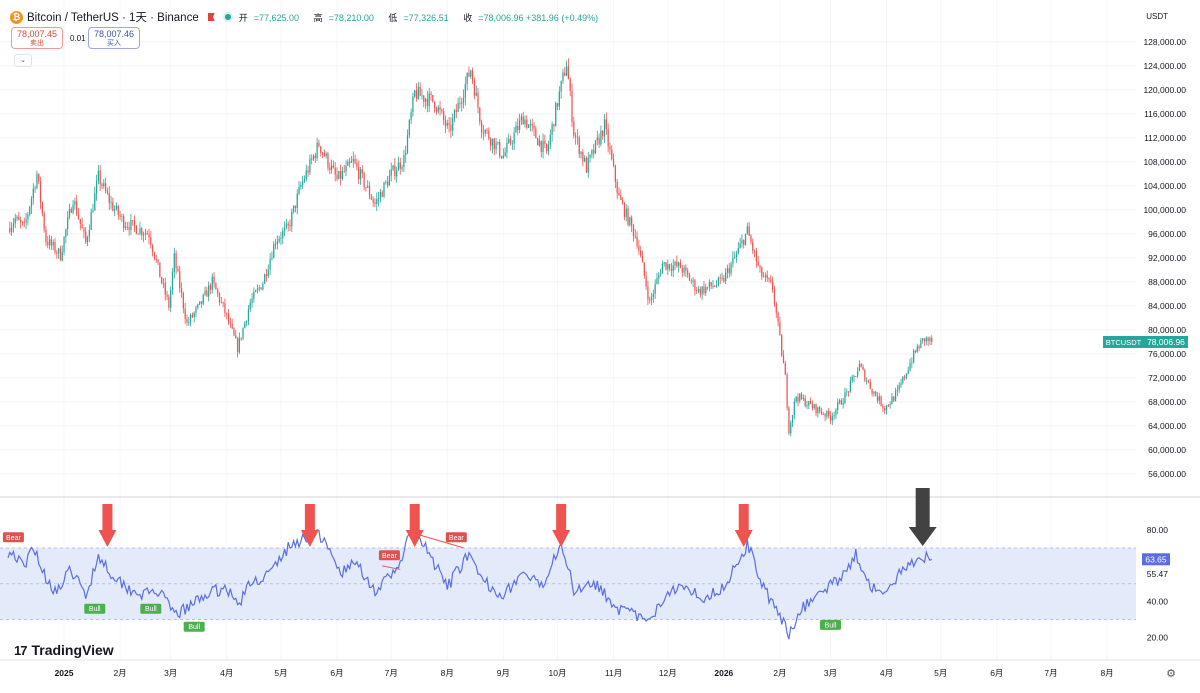 The height and width of the screenshot is (693, 1200). I want to click on buy-price: 78,007.46, so click(114, 34).